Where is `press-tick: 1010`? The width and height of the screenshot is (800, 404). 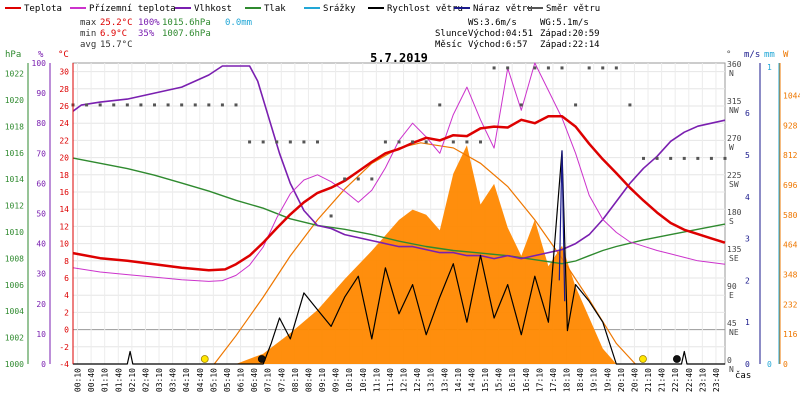
press-tick: 1010 is located at coordinates (14, 232).